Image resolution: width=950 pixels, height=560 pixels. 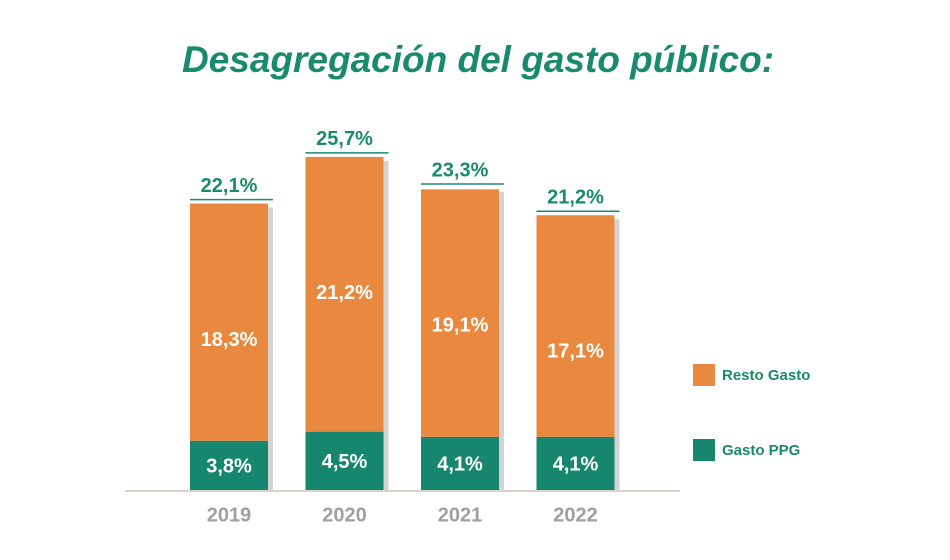 I want to click on value-label: 19,1%, so click(x=460, y=326).